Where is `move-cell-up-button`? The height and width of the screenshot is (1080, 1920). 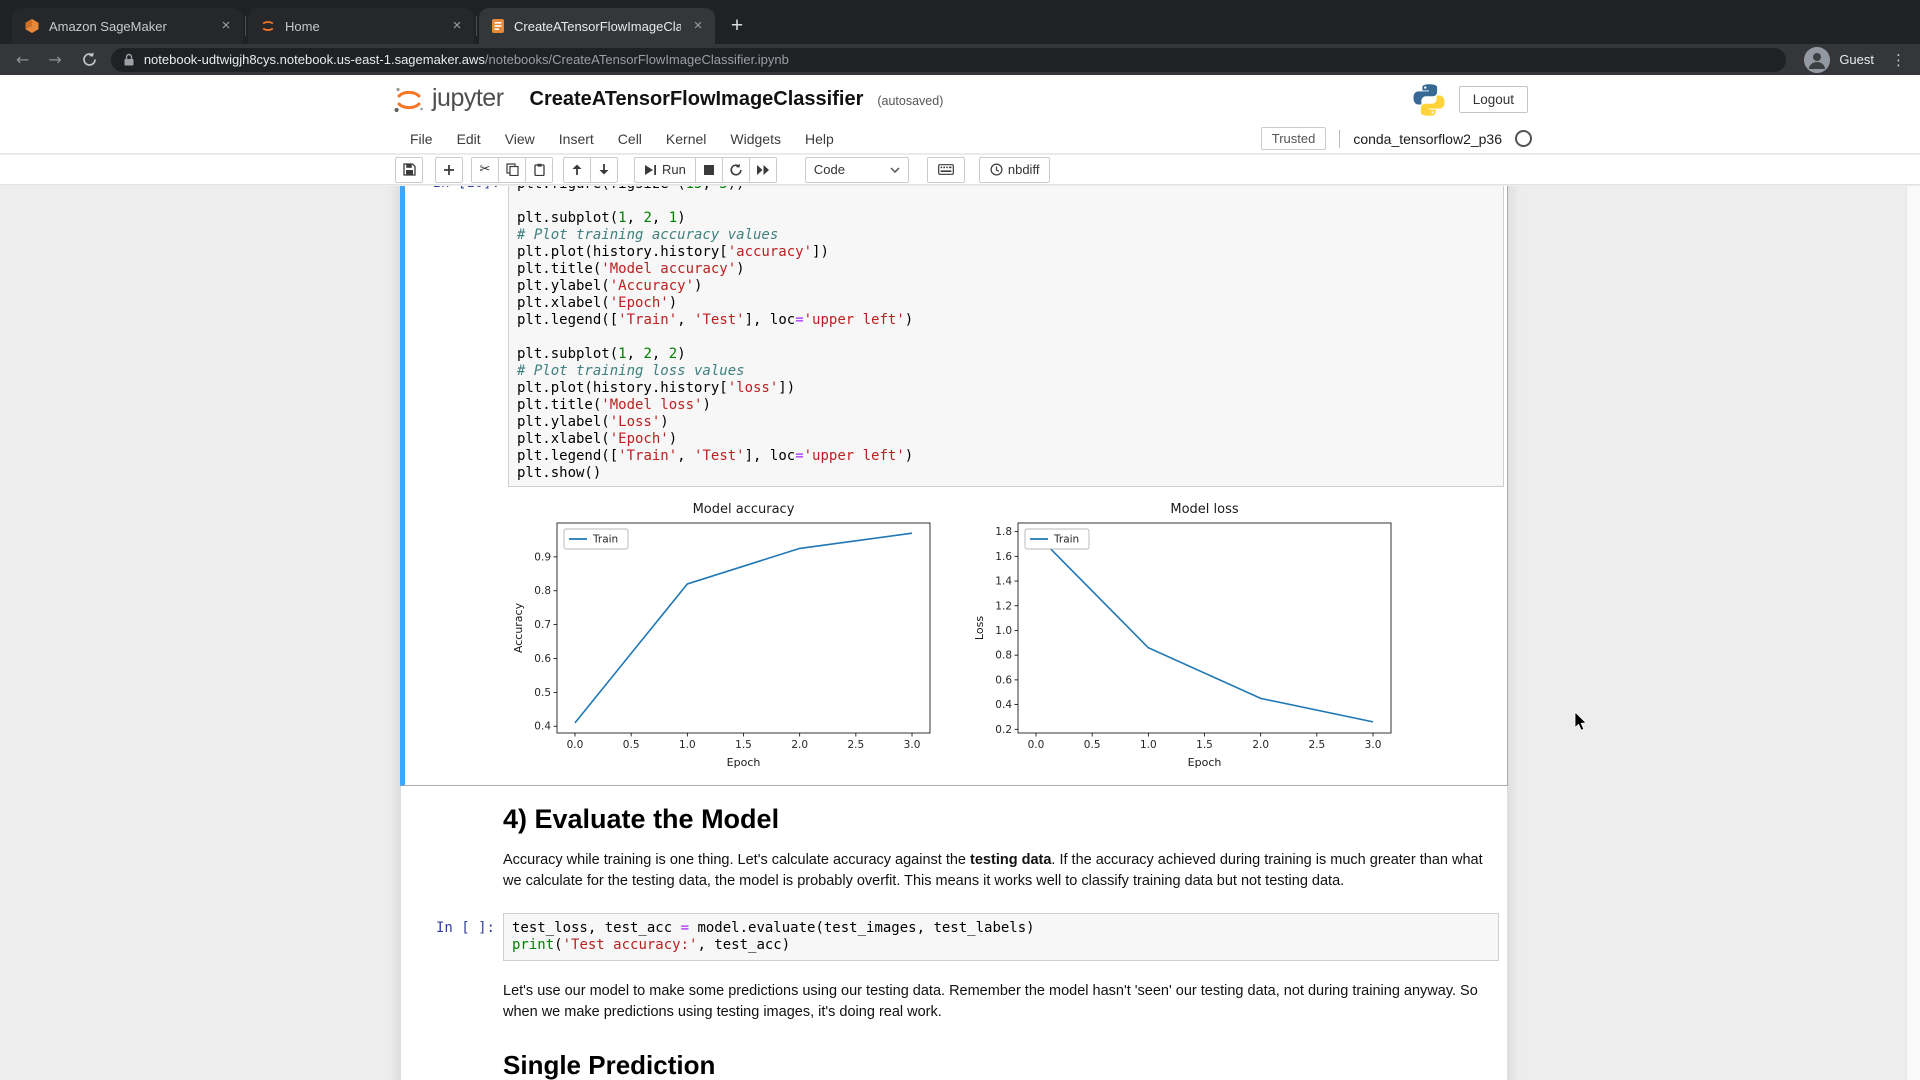 move-cell-up-button is located at coordinates (577, 169).